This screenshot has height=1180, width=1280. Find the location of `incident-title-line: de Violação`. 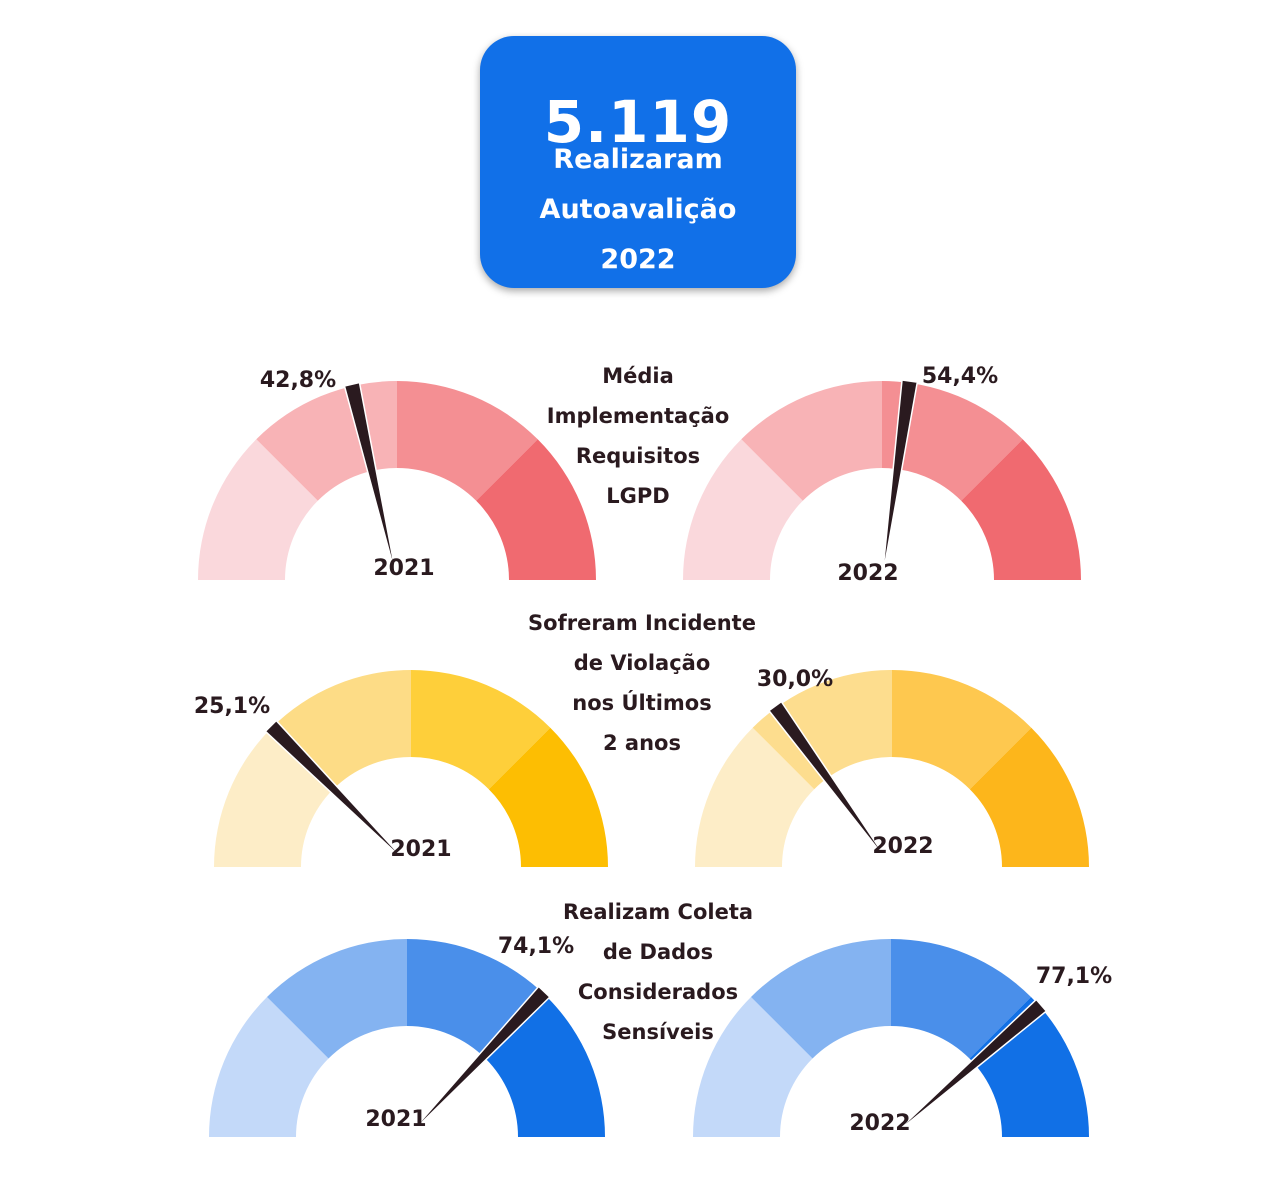

incident-title-line: de Violação is located at coordinates (642, 663).